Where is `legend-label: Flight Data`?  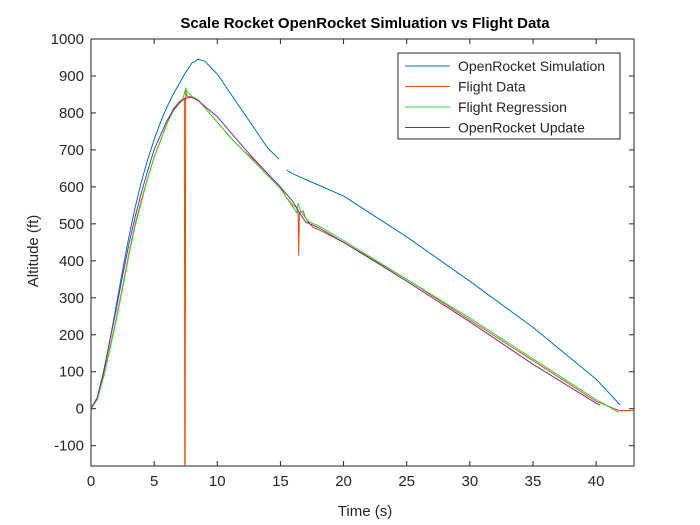 legend-label: Flight Data is located at coordinates (492, 87).